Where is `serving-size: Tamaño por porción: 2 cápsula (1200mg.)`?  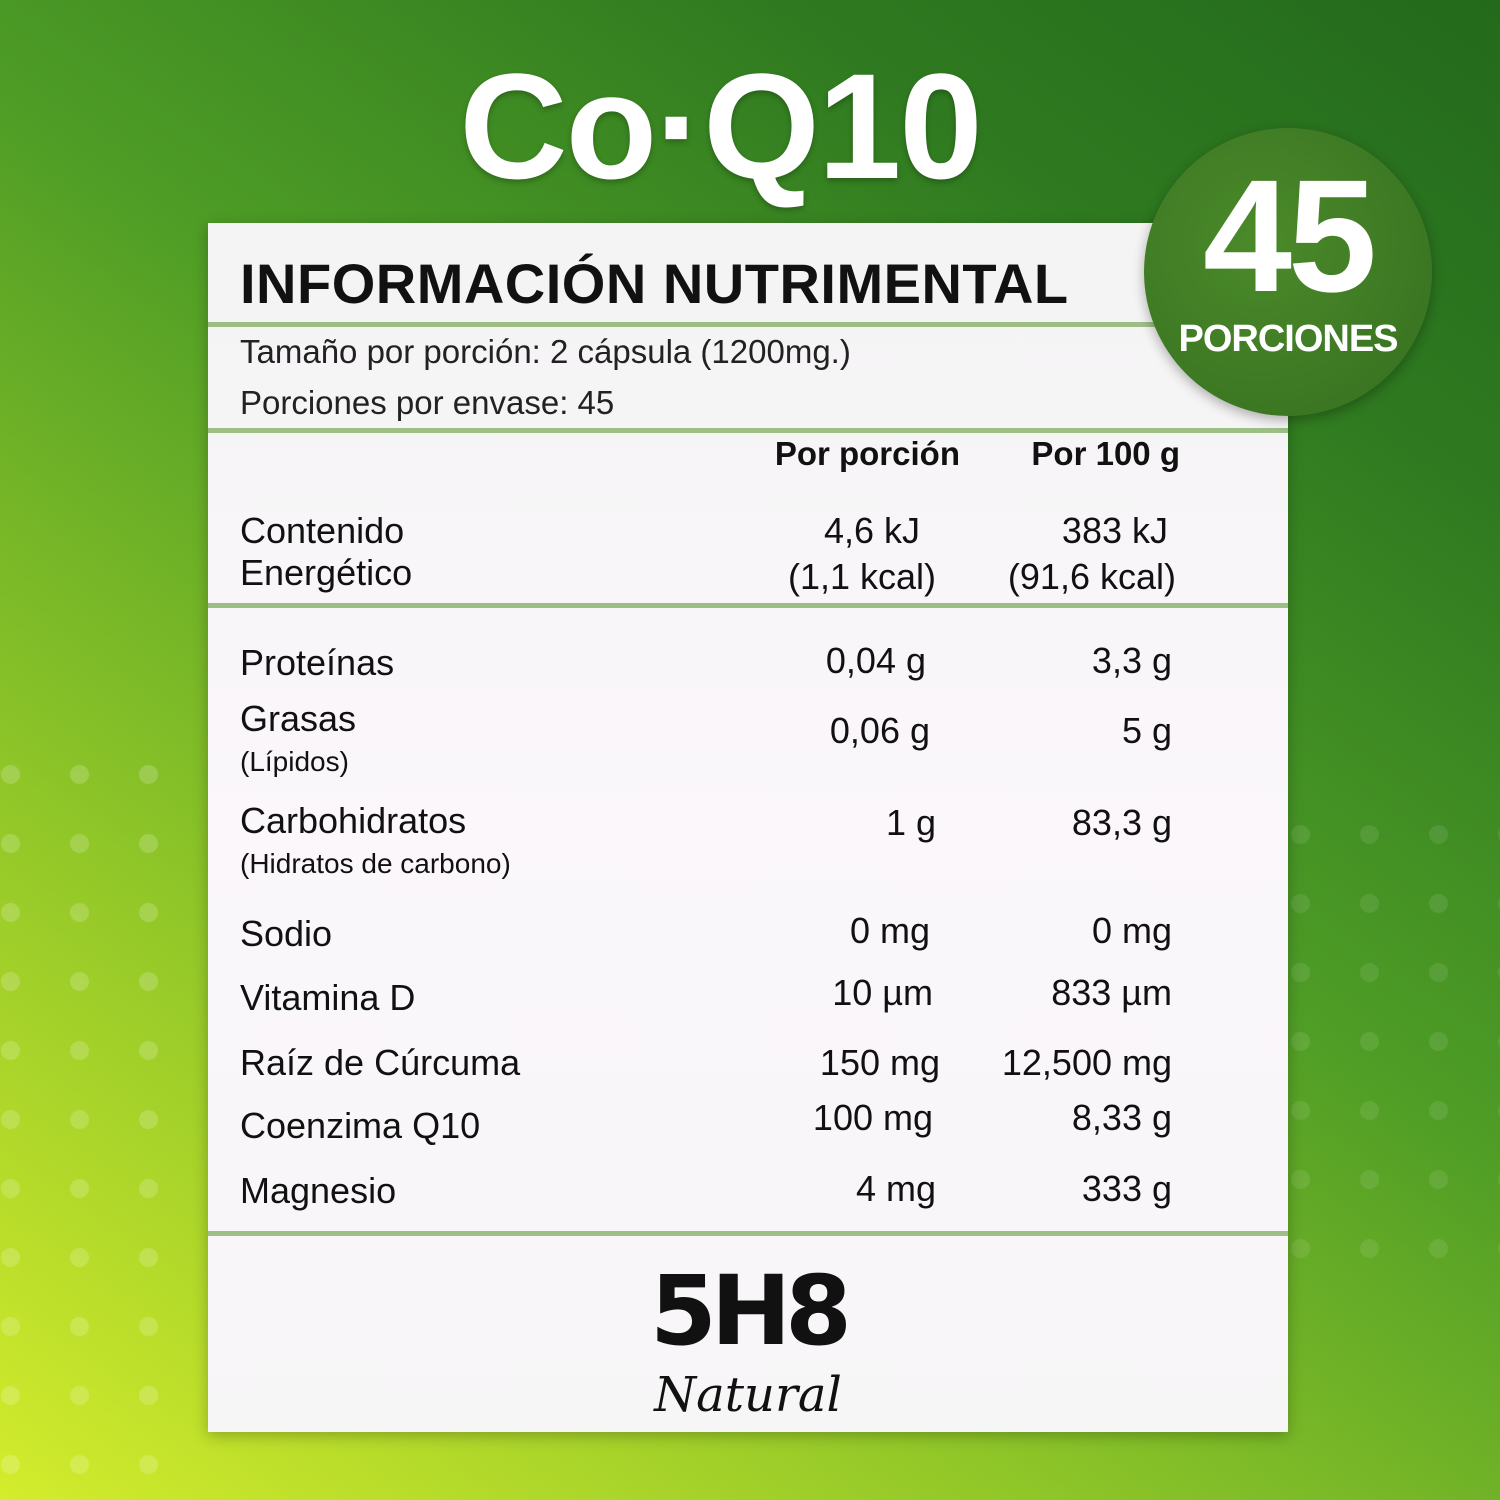 serving-size: Tamaño por porción: 2 cápsula (1200mg.) is located at coordinates (545, 351).